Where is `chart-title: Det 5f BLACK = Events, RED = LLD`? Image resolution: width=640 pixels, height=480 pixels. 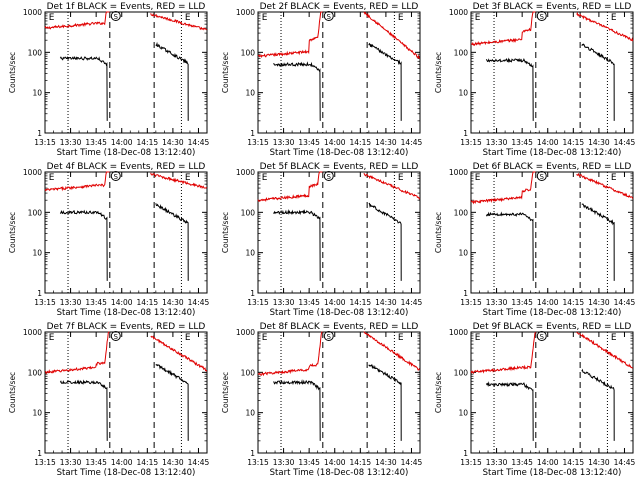 chart-title: Det 5f BLACK = Events, RED = LLD is located at coordinates (339, 167).